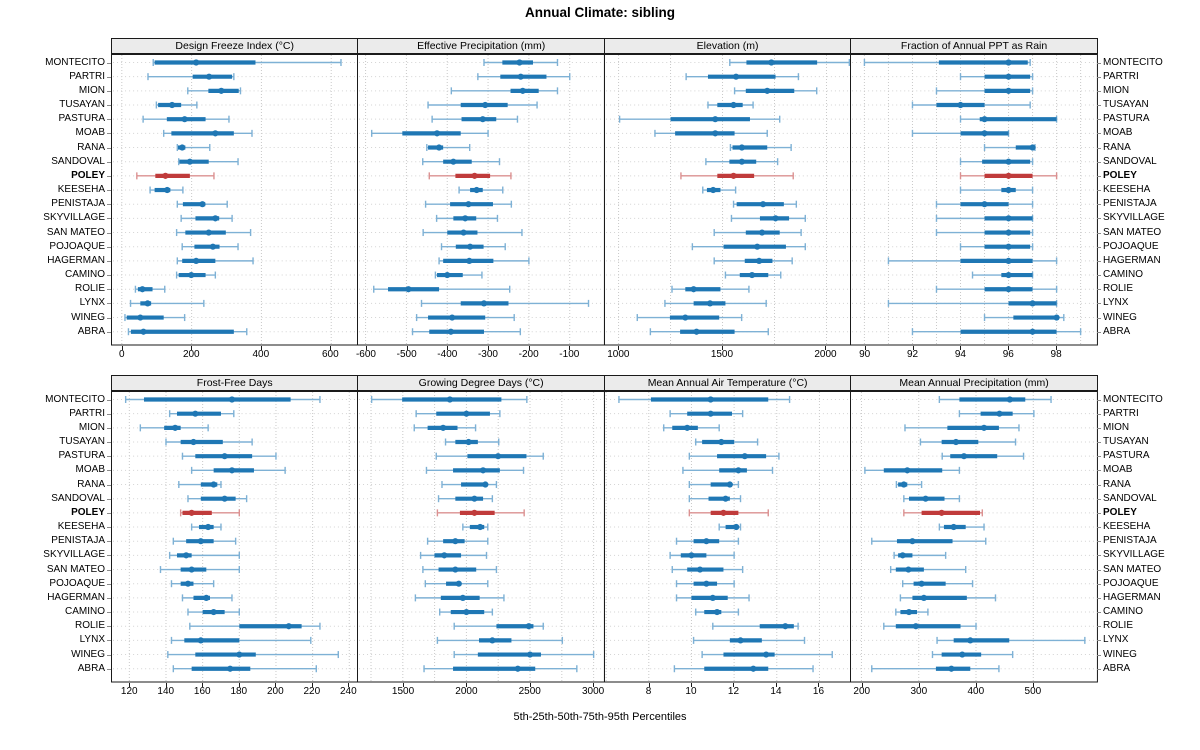  What do you see at coordinates (481, 200) in the screenshot?
I see `panel-effective-precipitation` at bounding box center [481, 200].